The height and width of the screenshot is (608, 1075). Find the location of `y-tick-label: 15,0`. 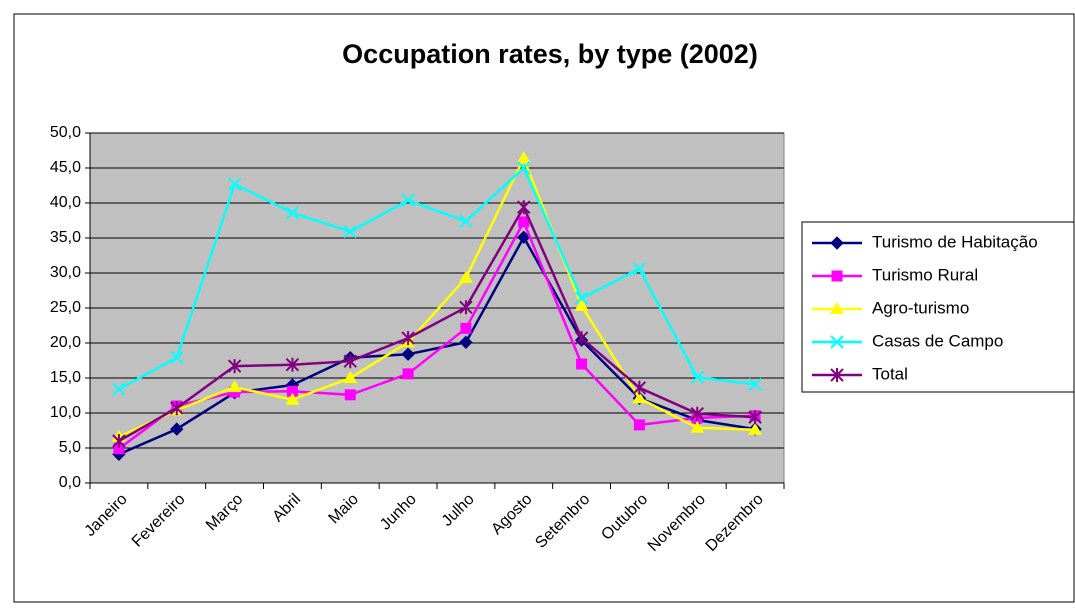

y-tick-label: 15,0 is located at coordinates (65, 377).